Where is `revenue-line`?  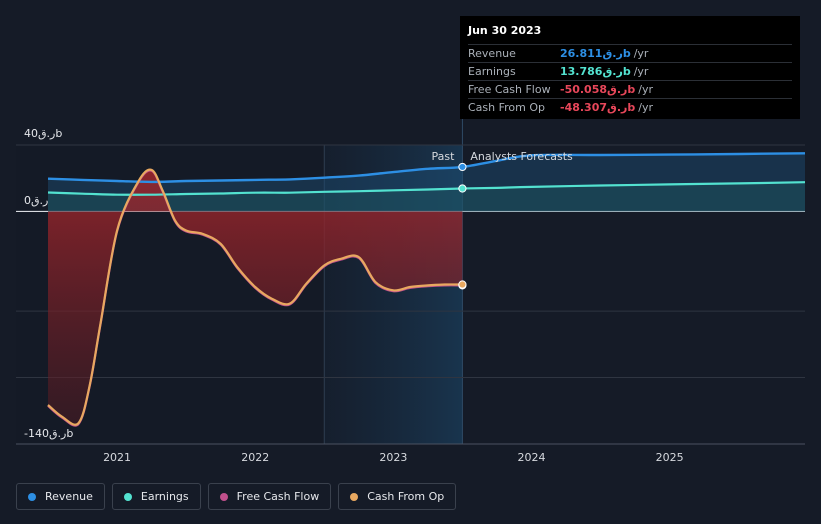 revenue-line is located at coordinates (426, 168).